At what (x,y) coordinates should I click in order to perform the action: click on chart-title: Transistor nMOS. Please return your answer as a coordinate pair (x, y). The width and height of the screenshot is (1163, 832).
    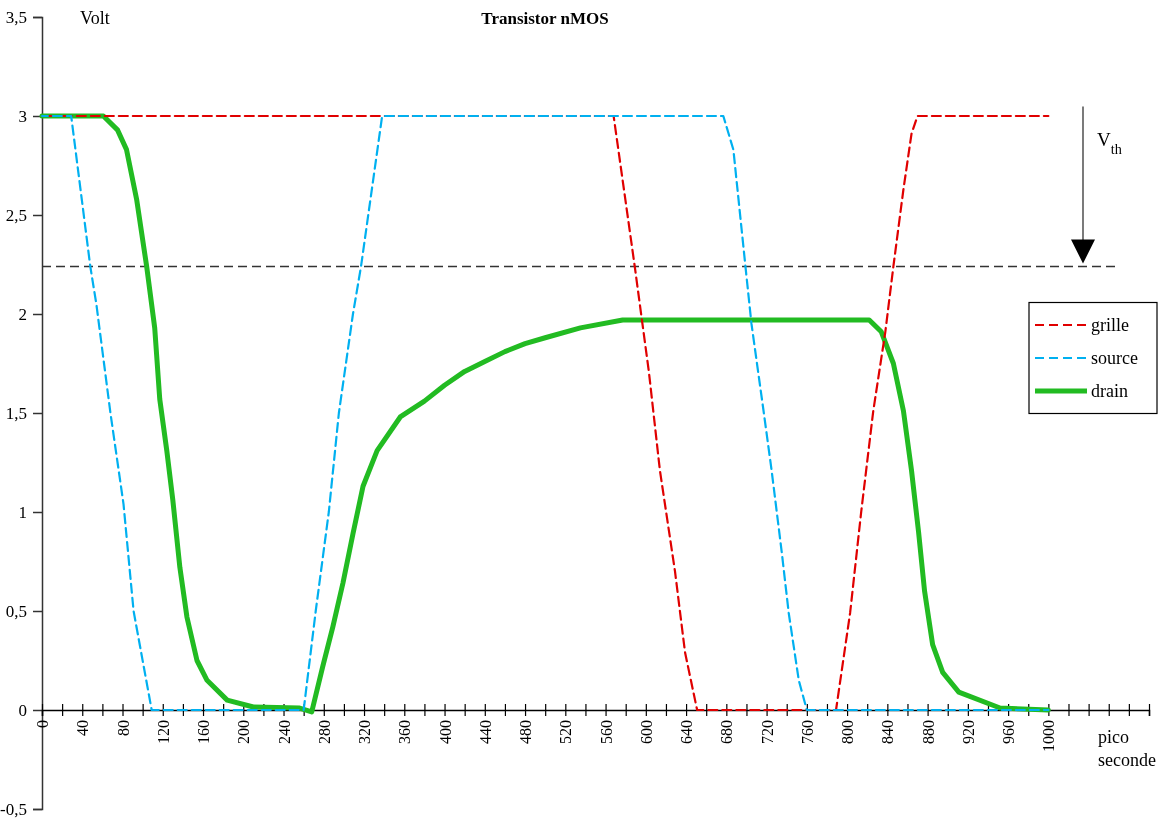
    Looking at the image, I should click on (545, 18).